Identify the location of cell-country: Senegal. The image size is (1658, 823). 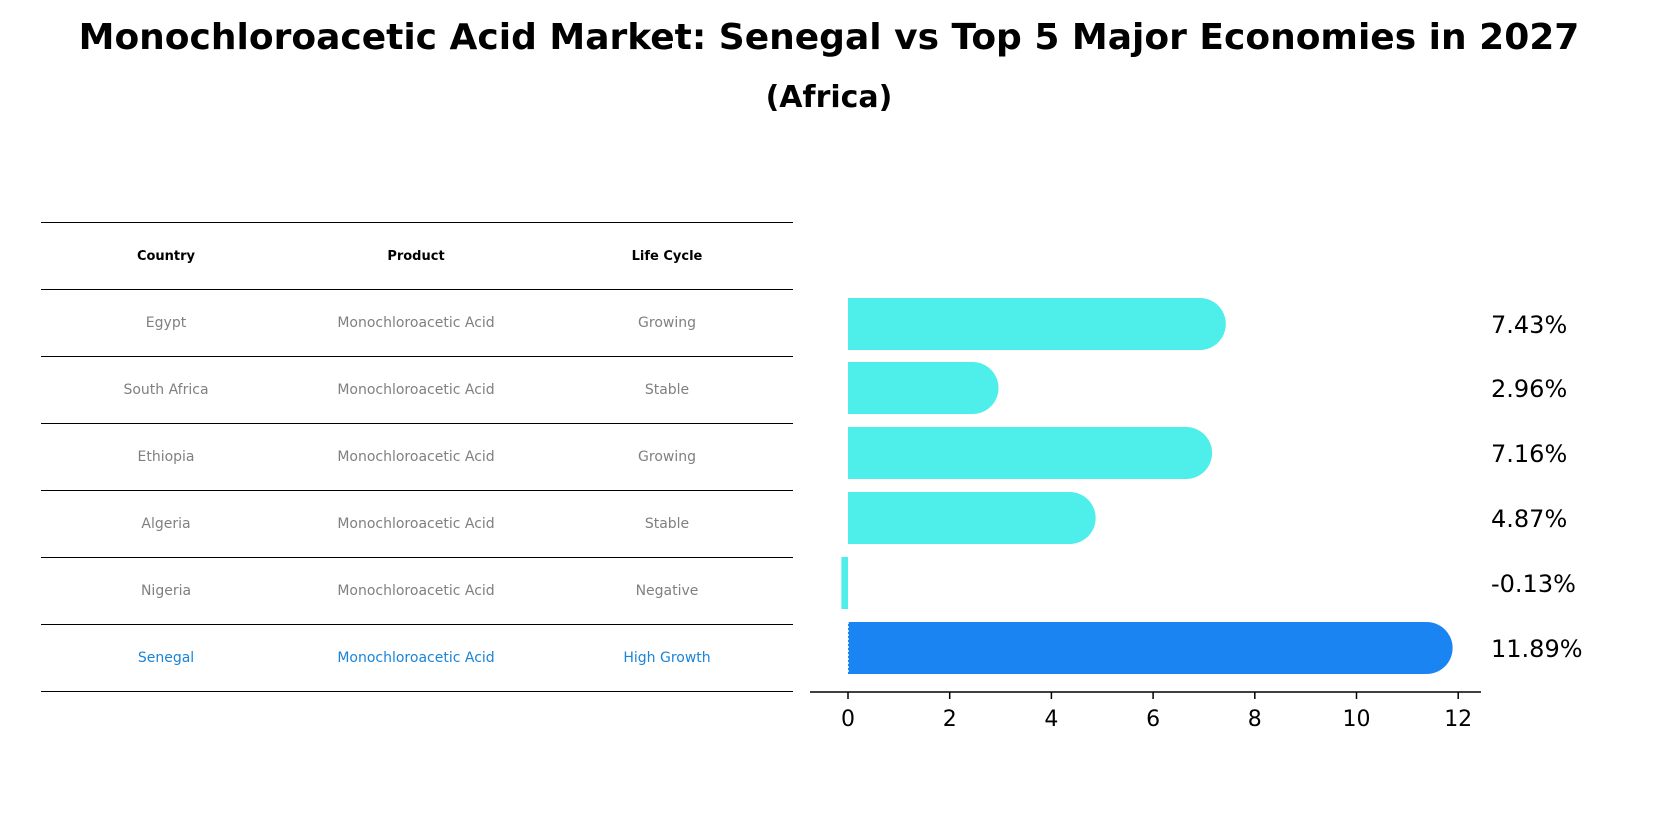
(166, 658).